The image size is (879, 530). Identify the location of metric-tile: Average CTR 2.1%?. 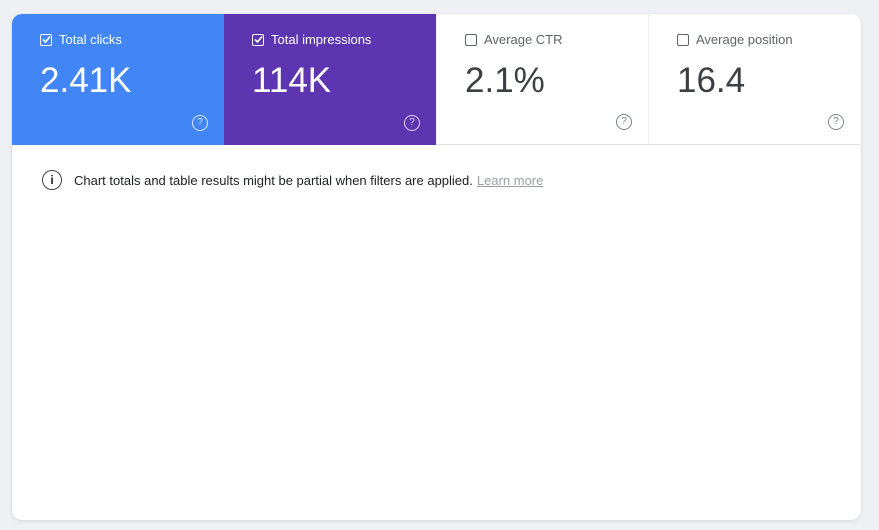
(542, 79).